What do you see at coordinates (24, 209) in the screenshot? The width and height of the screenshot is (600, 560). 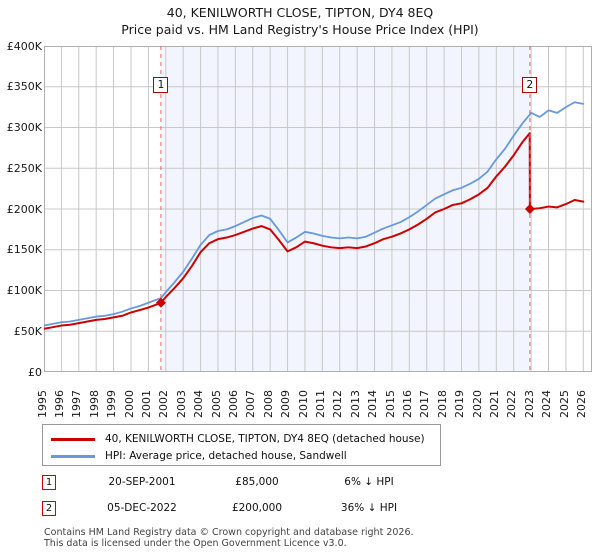 I see `y-axis-tick-label: £200K` at bounding box center [24, 209].